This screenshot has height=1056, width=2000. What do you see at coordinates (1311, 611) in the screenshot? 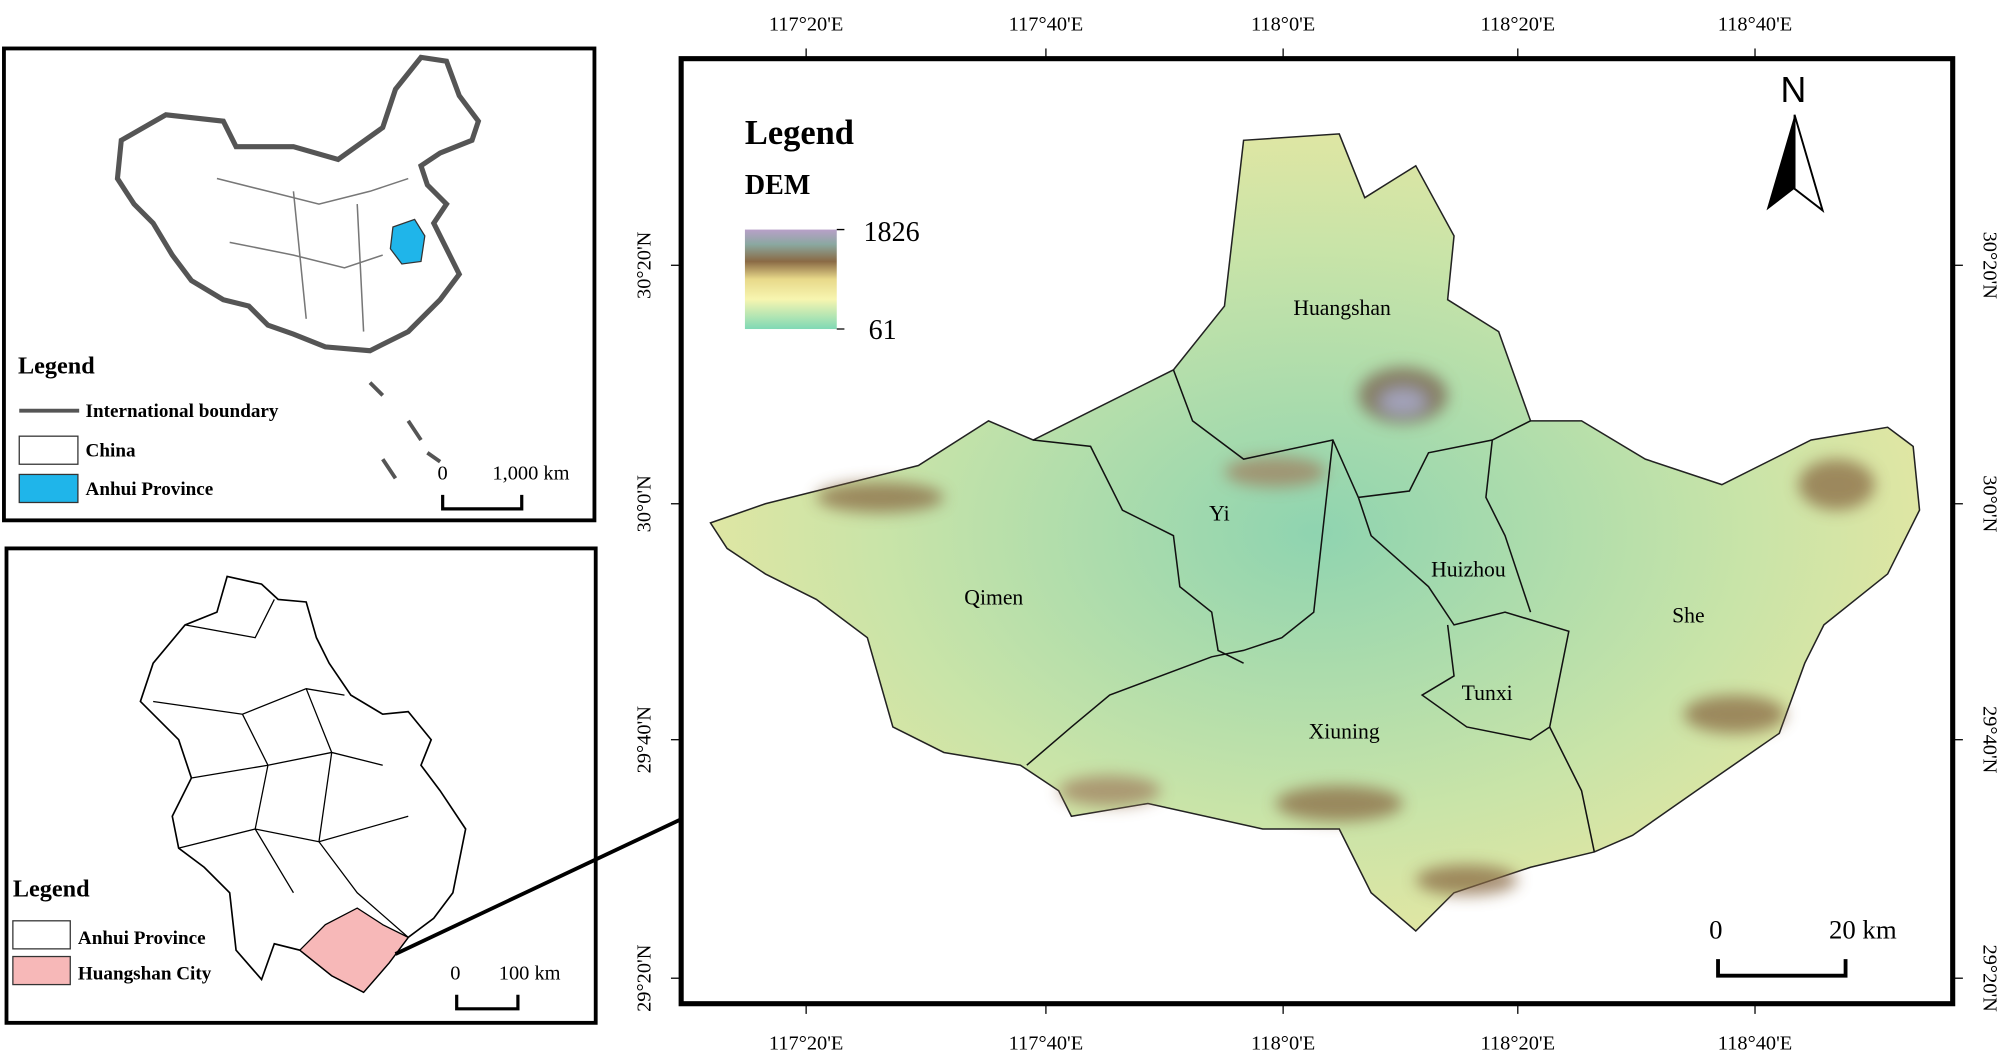
I see `county-boundaries` at bounding box center [1311, 611].